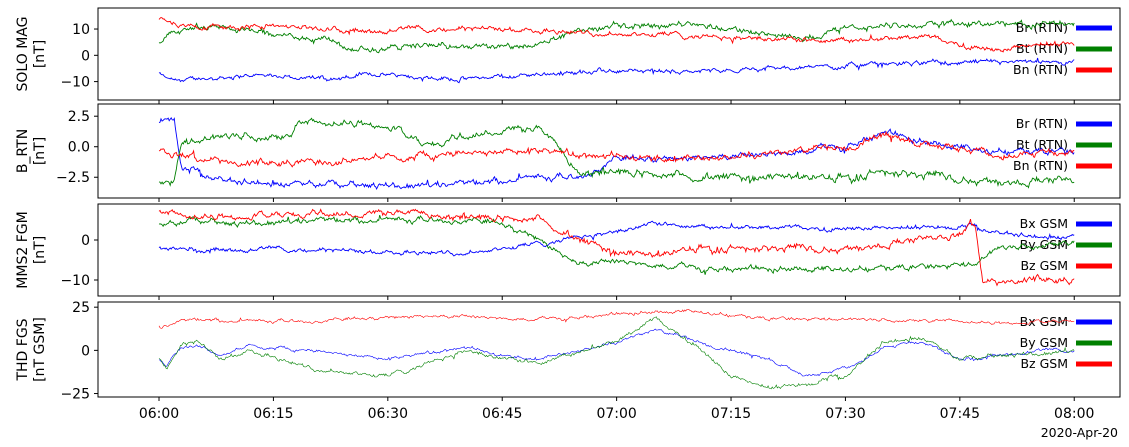  Describe the element at coordinates (1079, 432) in the screenshot. I see `date-label: 2020-Apr-20` at that location.